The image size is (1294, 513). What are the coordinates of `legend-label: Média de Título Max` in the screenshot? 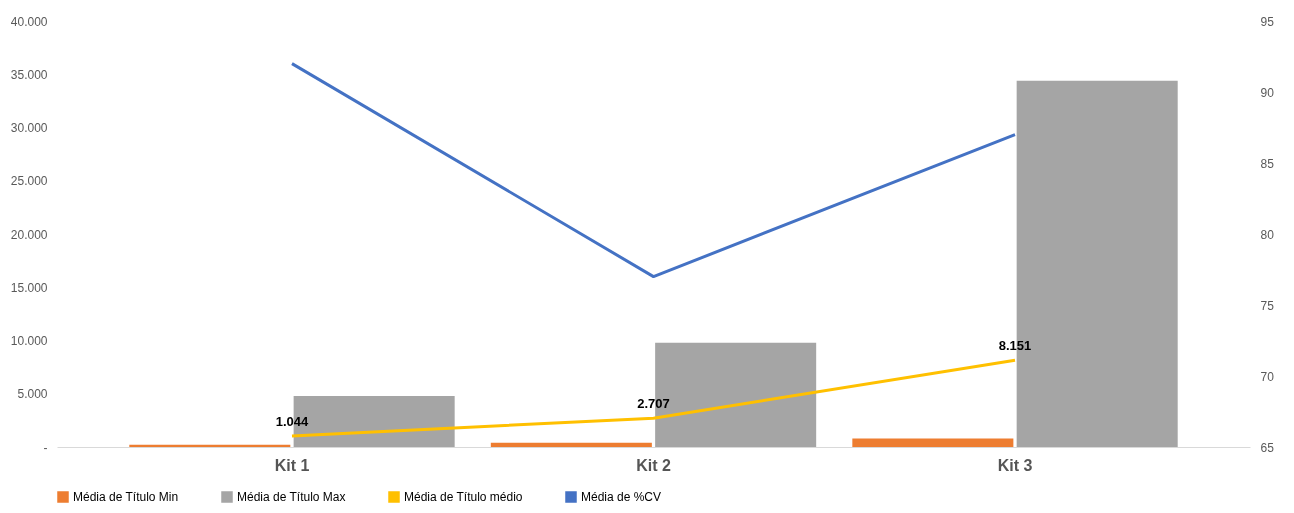 It's located at (291, 497).